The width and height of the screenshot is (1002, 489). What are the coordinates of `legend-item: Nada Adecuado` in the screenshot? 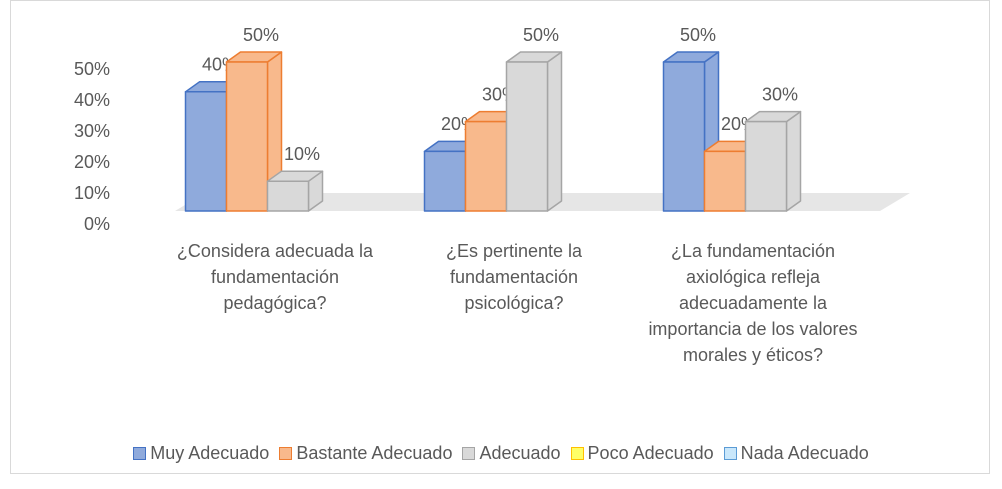 It's located at (796, 453).